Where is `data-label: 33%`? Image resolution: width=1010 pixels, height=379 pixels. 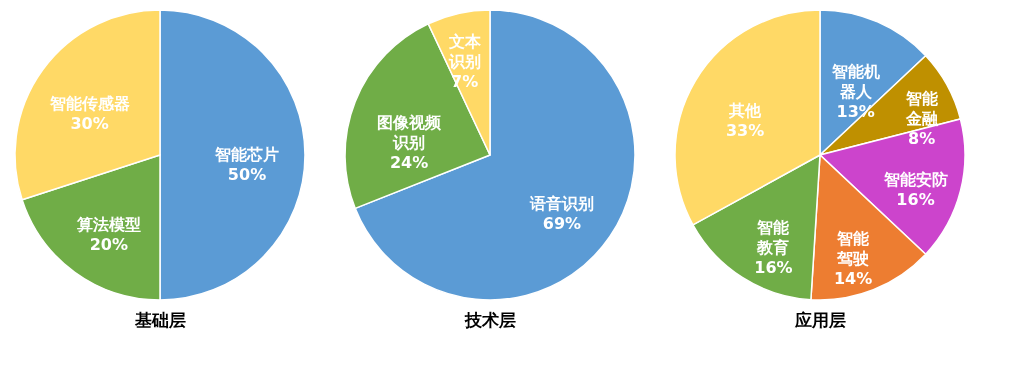
data-label: 33% is located at coordinates (745, 130).